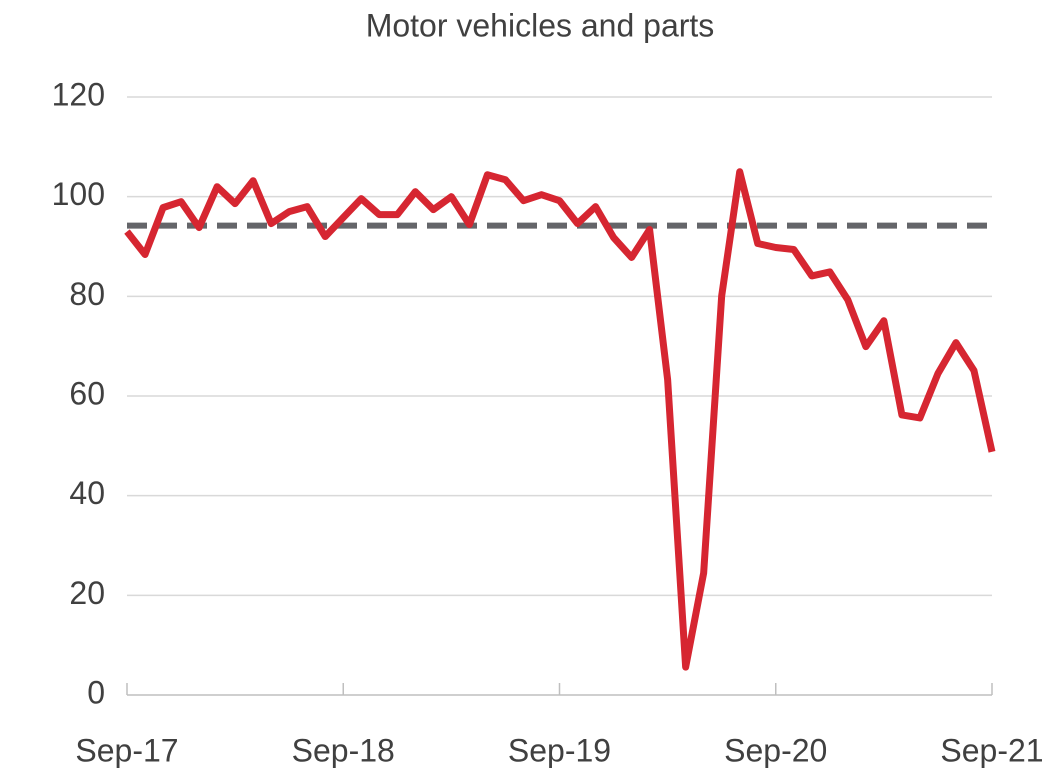 The image size is (1061, 782). Describe the element at coordinates (775, 750) in the screenshot. I see `x-tick-label: Sep-20` at that location.